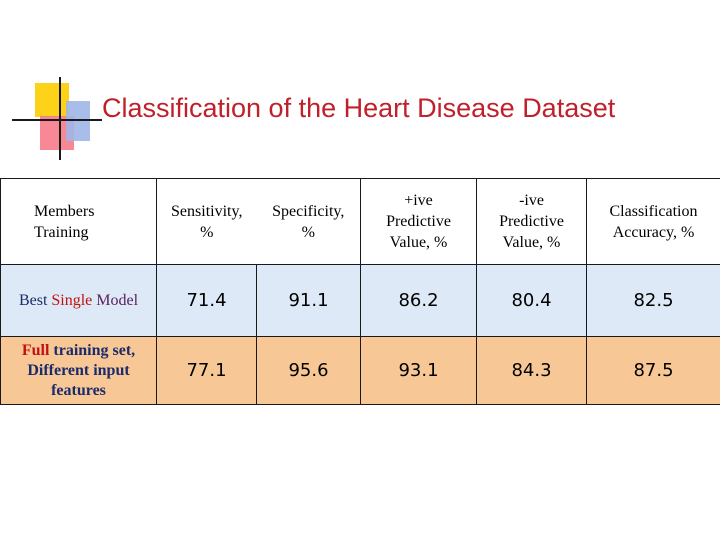  Describe the element at coordinates (33, 300) in the screenshot. I see `row-label-part: Best` at that location.